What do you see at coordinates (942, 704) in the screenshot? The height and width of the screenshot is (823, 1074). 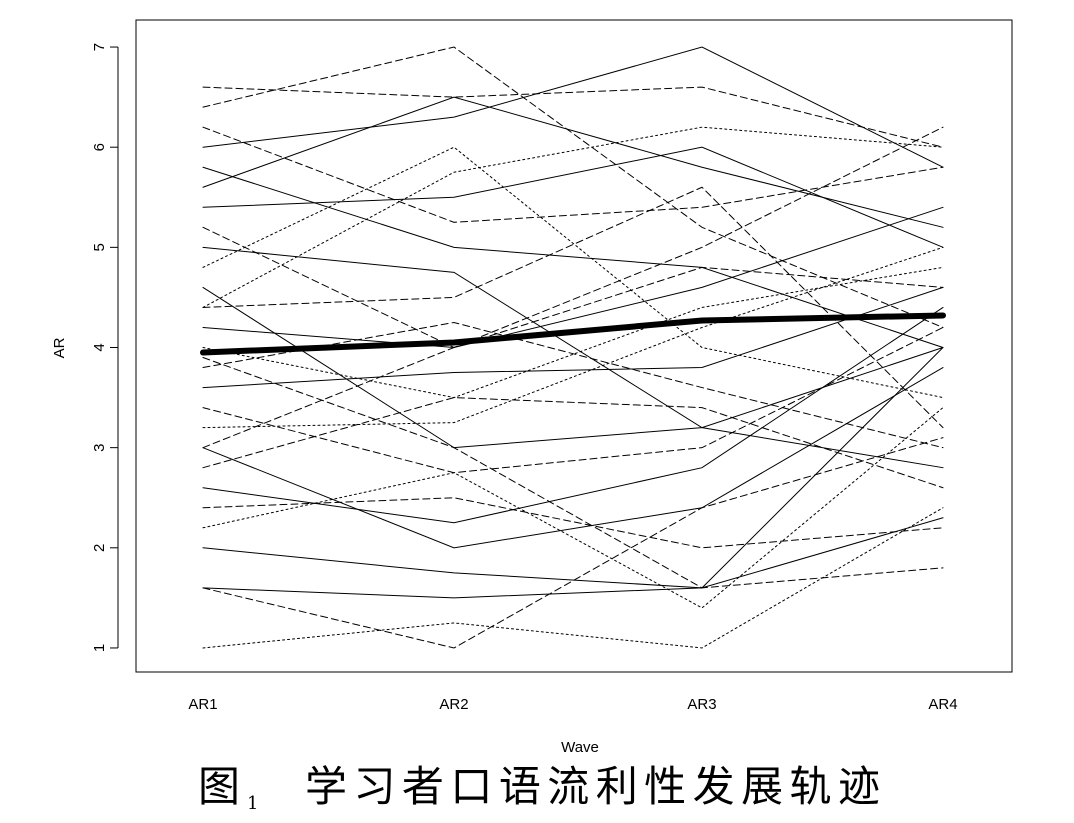 I see `x-tick-label: AR4` at bounding box center [942, 704].